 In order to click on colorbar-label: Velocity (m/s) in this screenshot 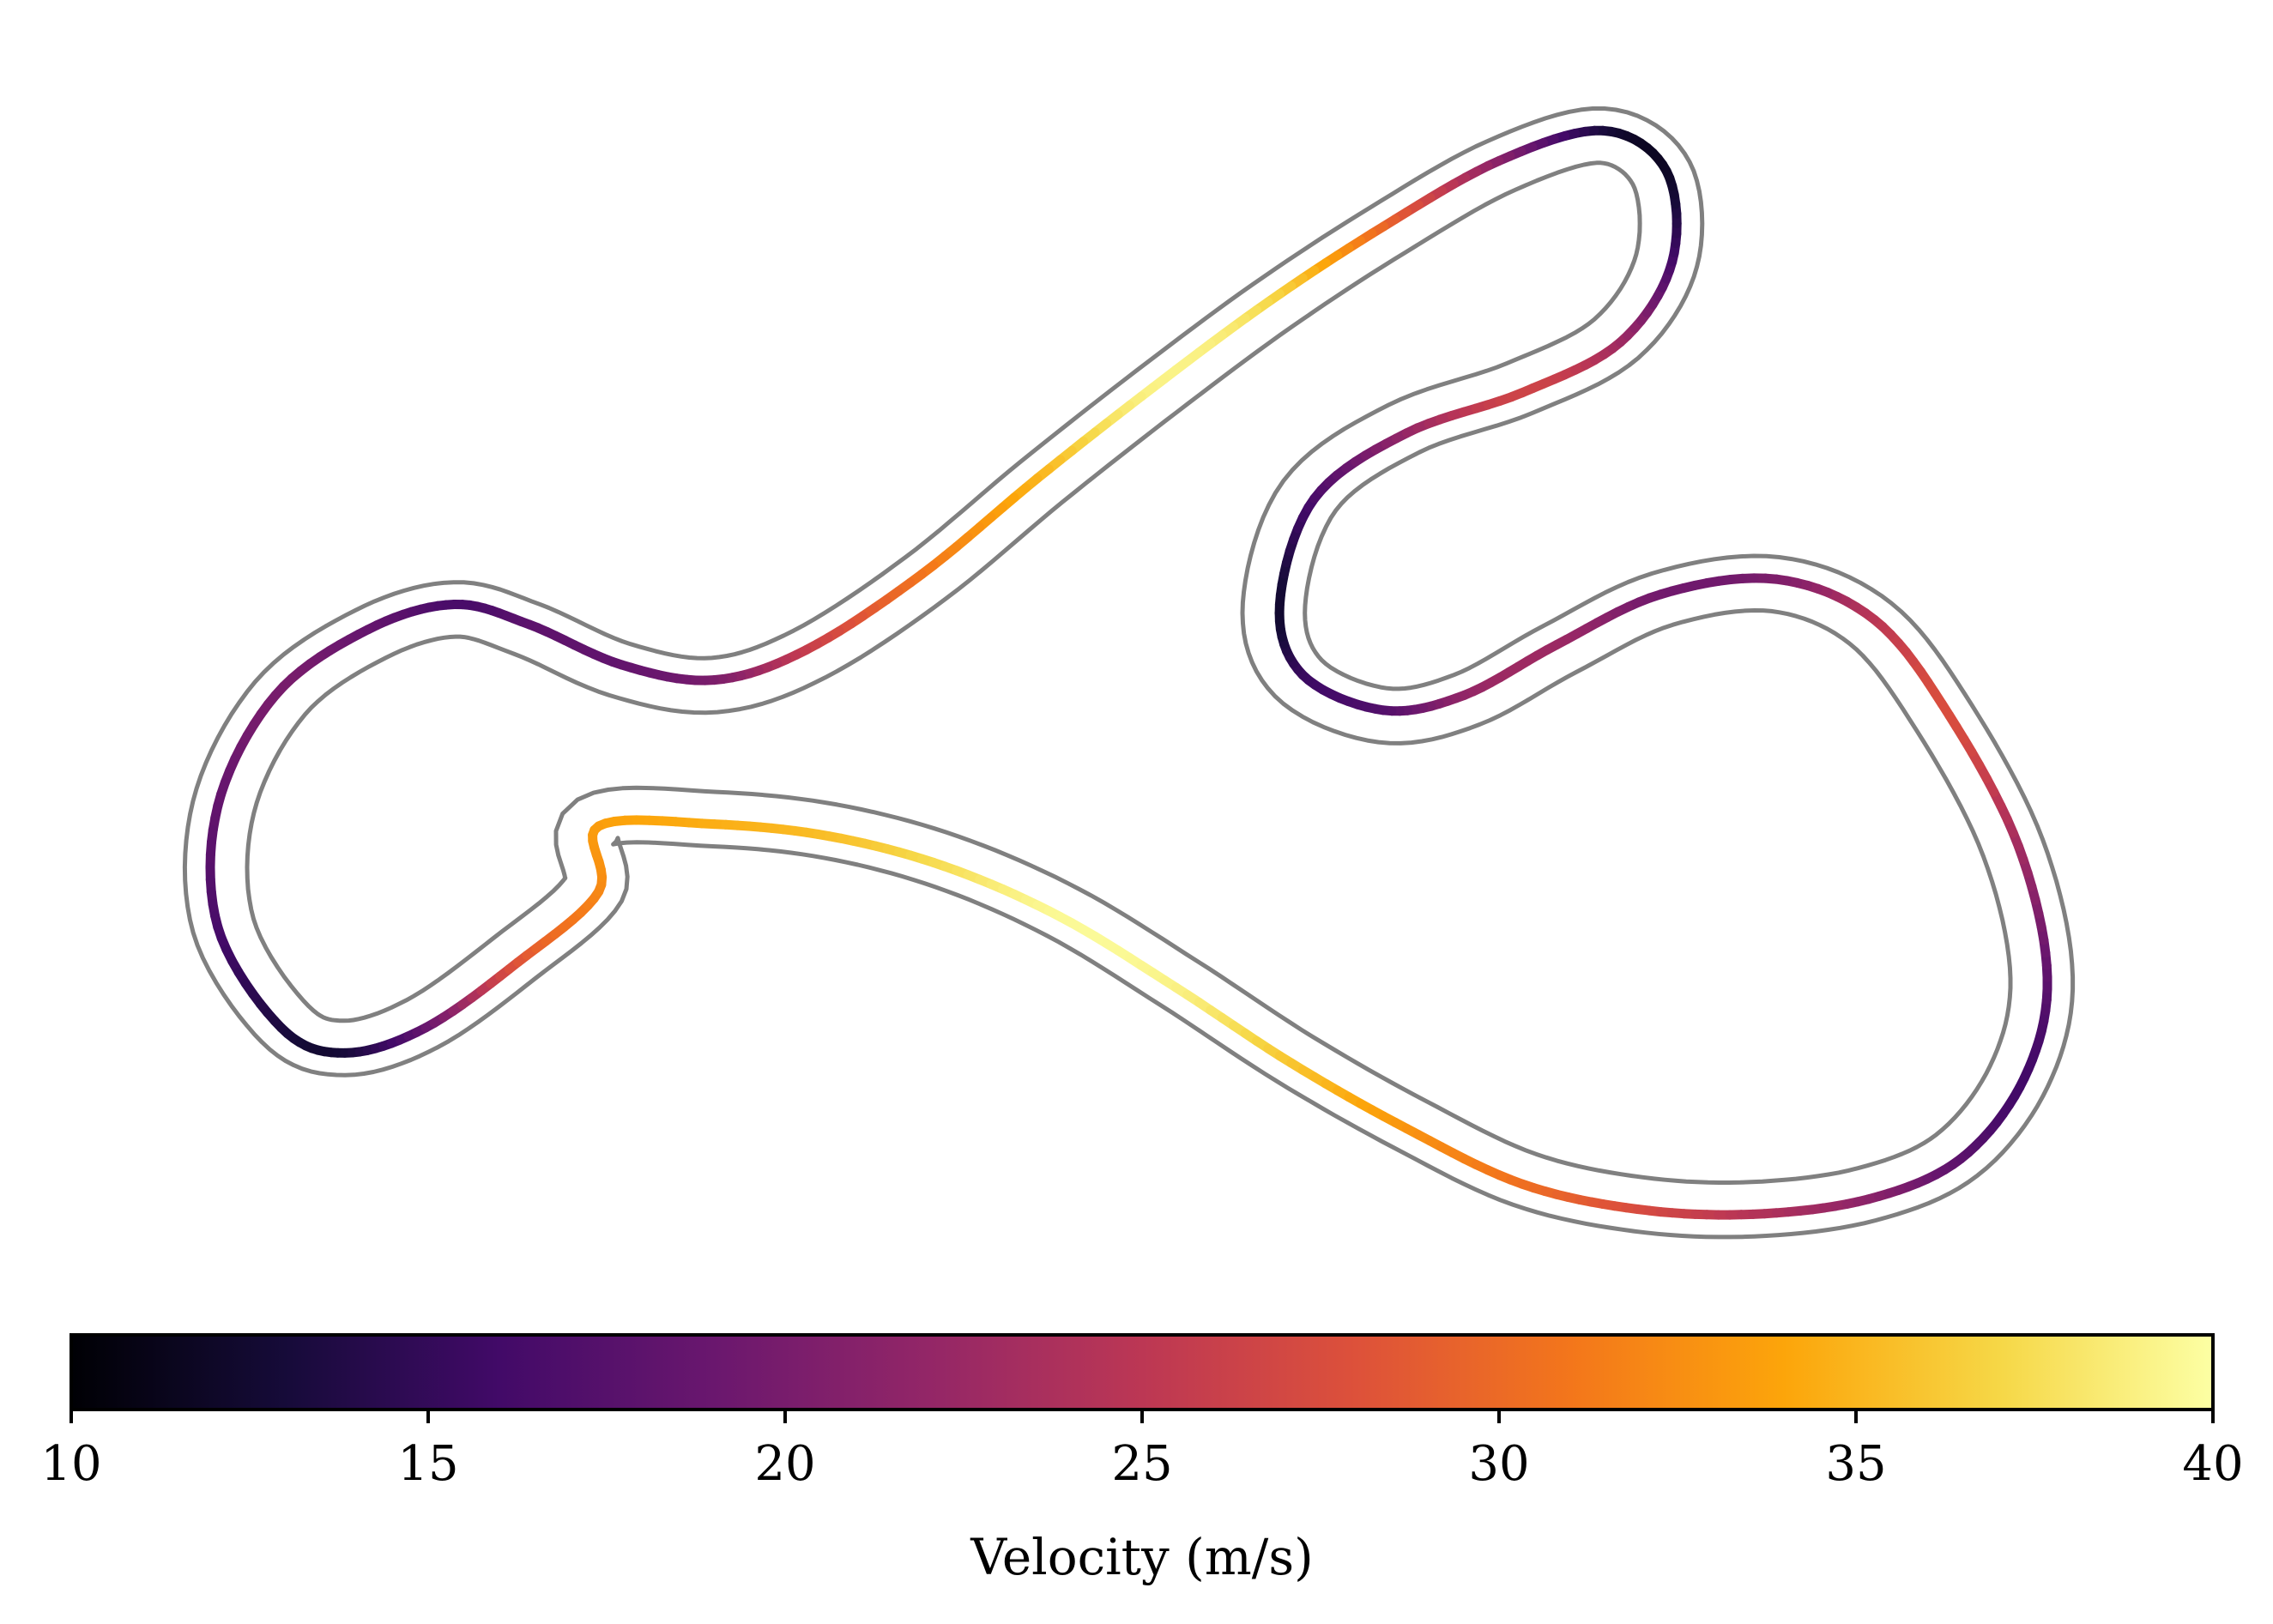, I will do `click(1141, 1557)`.